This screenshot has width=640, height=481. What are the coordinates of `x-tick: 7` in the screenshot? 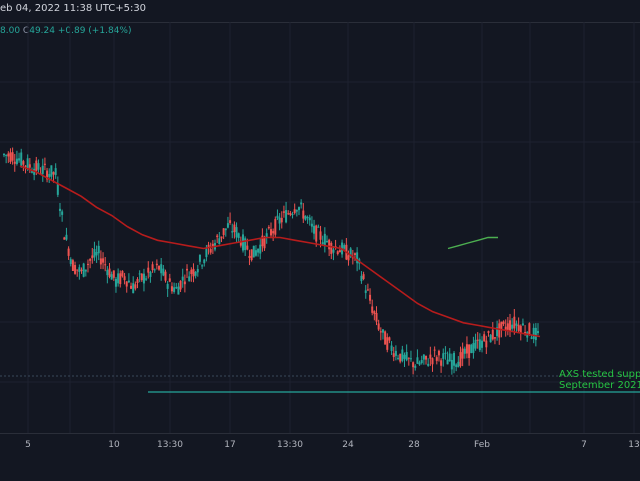 It's located at (584, 445).